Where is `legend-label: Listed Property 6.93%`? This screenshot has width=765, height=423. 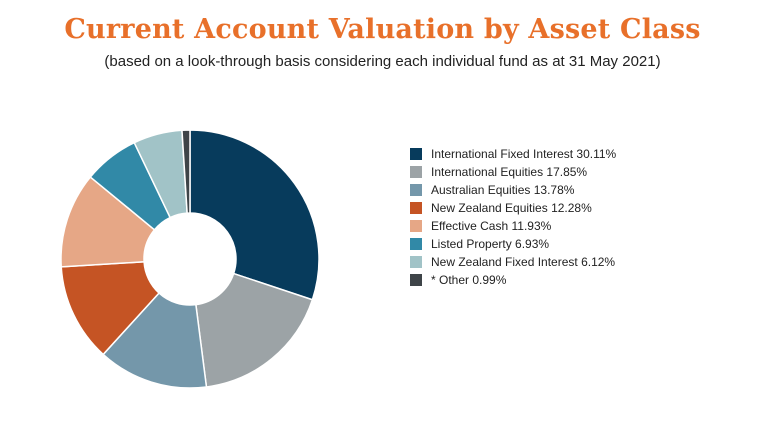 legend-label: Listed Property 6.93% is located at coordinates (490, 244).